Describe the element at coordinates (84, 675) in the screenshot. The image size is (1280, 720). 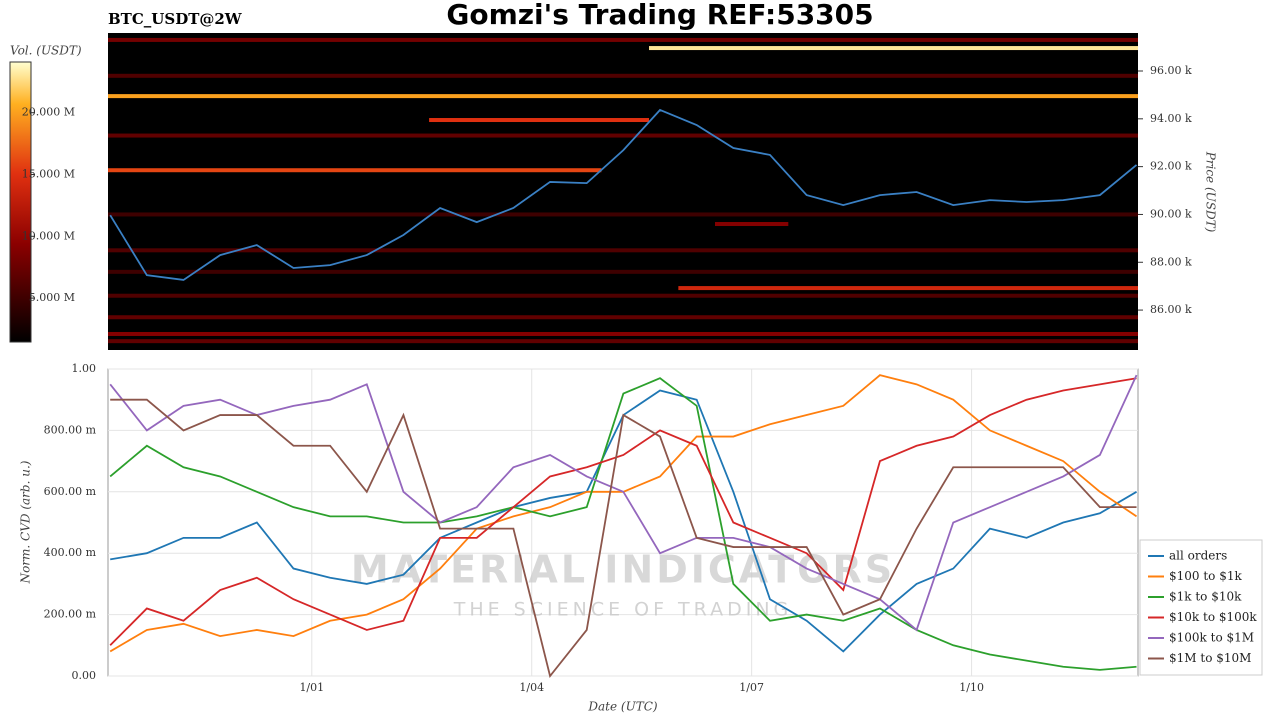
I see `y-tick-label: 0.00` at that location.